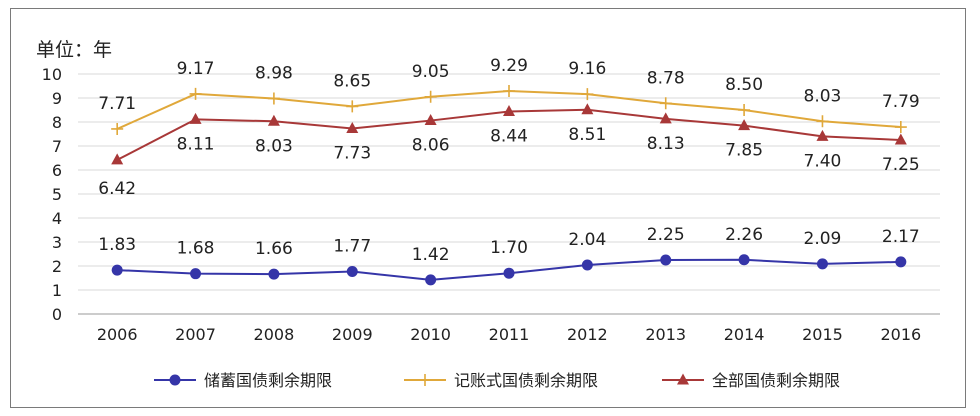 This screenshot has width=980, height=416. Describe the element at coordinates (117, 104) in the screenshot. I see `data-label: 7.71` at that location.